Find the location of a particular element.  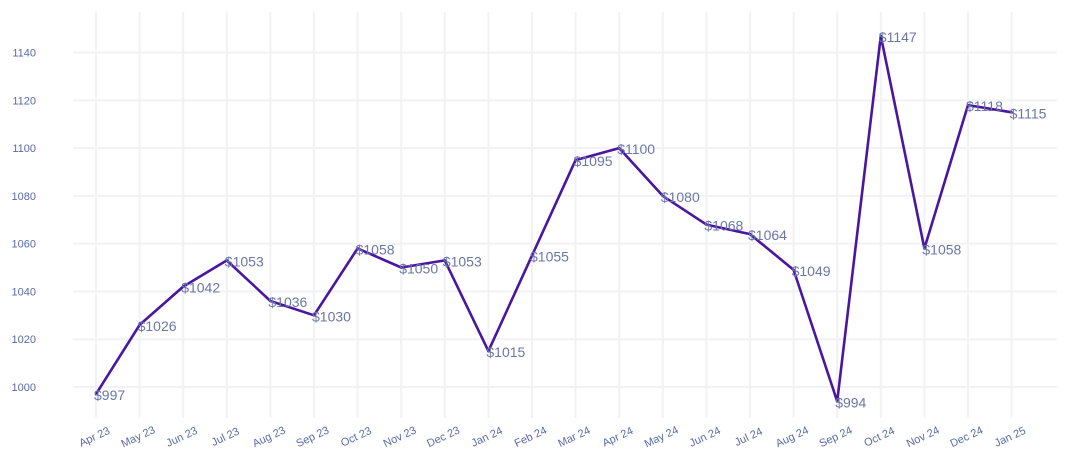

data-label: $1036 is located at coordinates (287, 302).